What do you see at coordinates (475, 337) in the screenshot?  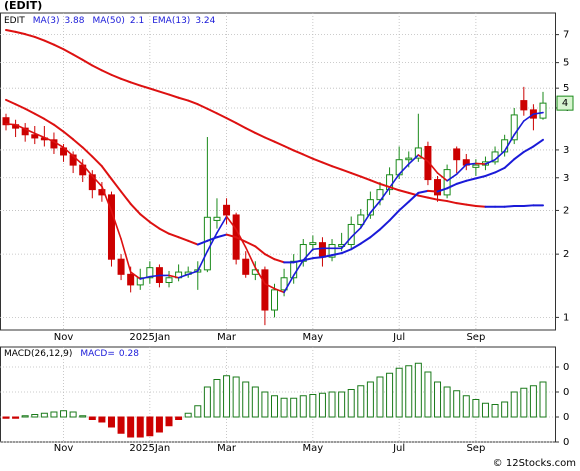 I see `x-tick-label: Sep` at bounding box center [475, 337].